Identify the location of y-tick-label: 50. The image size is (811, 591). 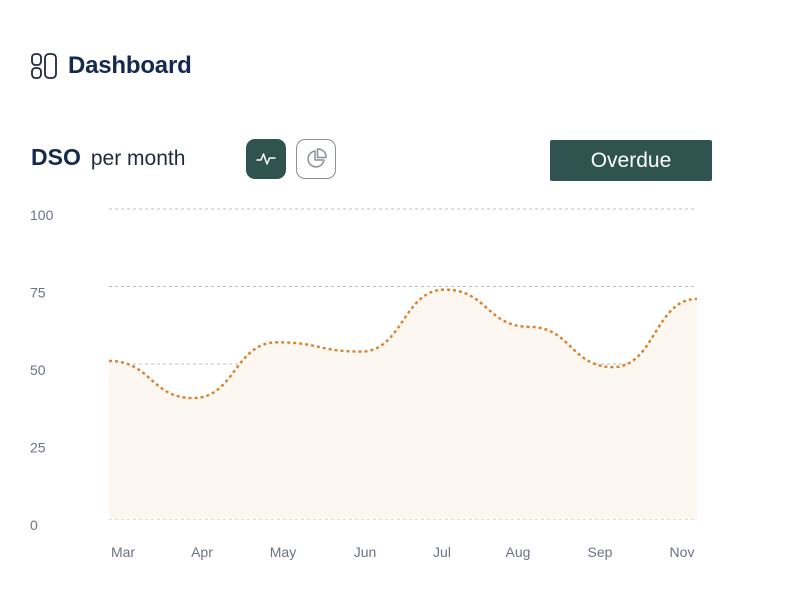
(38, 370).